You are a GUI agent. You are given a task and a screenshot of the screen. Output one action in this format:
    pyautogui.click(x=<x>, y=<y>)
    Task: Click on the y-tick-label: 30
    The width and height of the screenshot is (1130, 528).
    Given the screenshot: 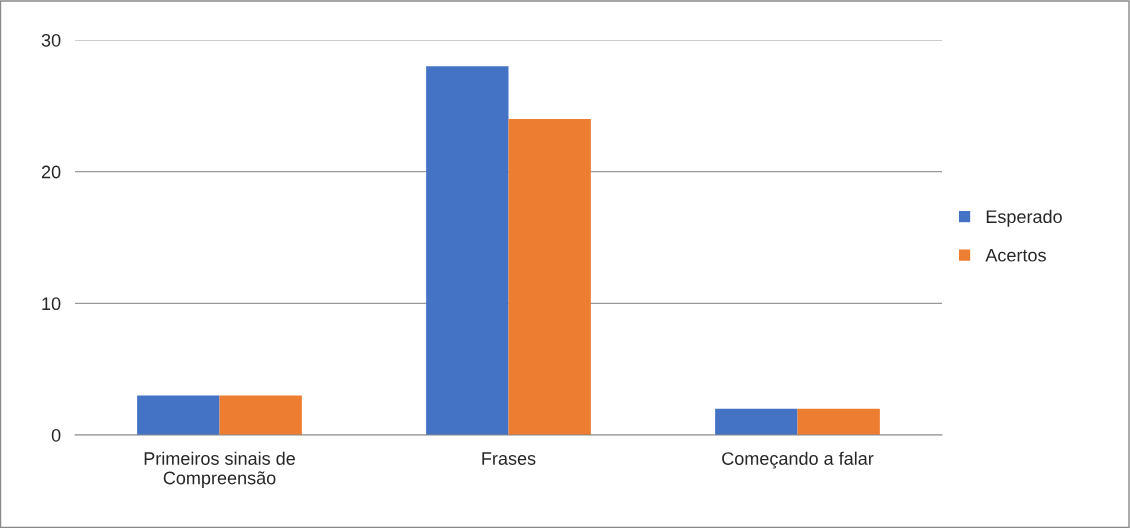 What is the action you would take?
    pyautogui.click(x=51, y=40)
    